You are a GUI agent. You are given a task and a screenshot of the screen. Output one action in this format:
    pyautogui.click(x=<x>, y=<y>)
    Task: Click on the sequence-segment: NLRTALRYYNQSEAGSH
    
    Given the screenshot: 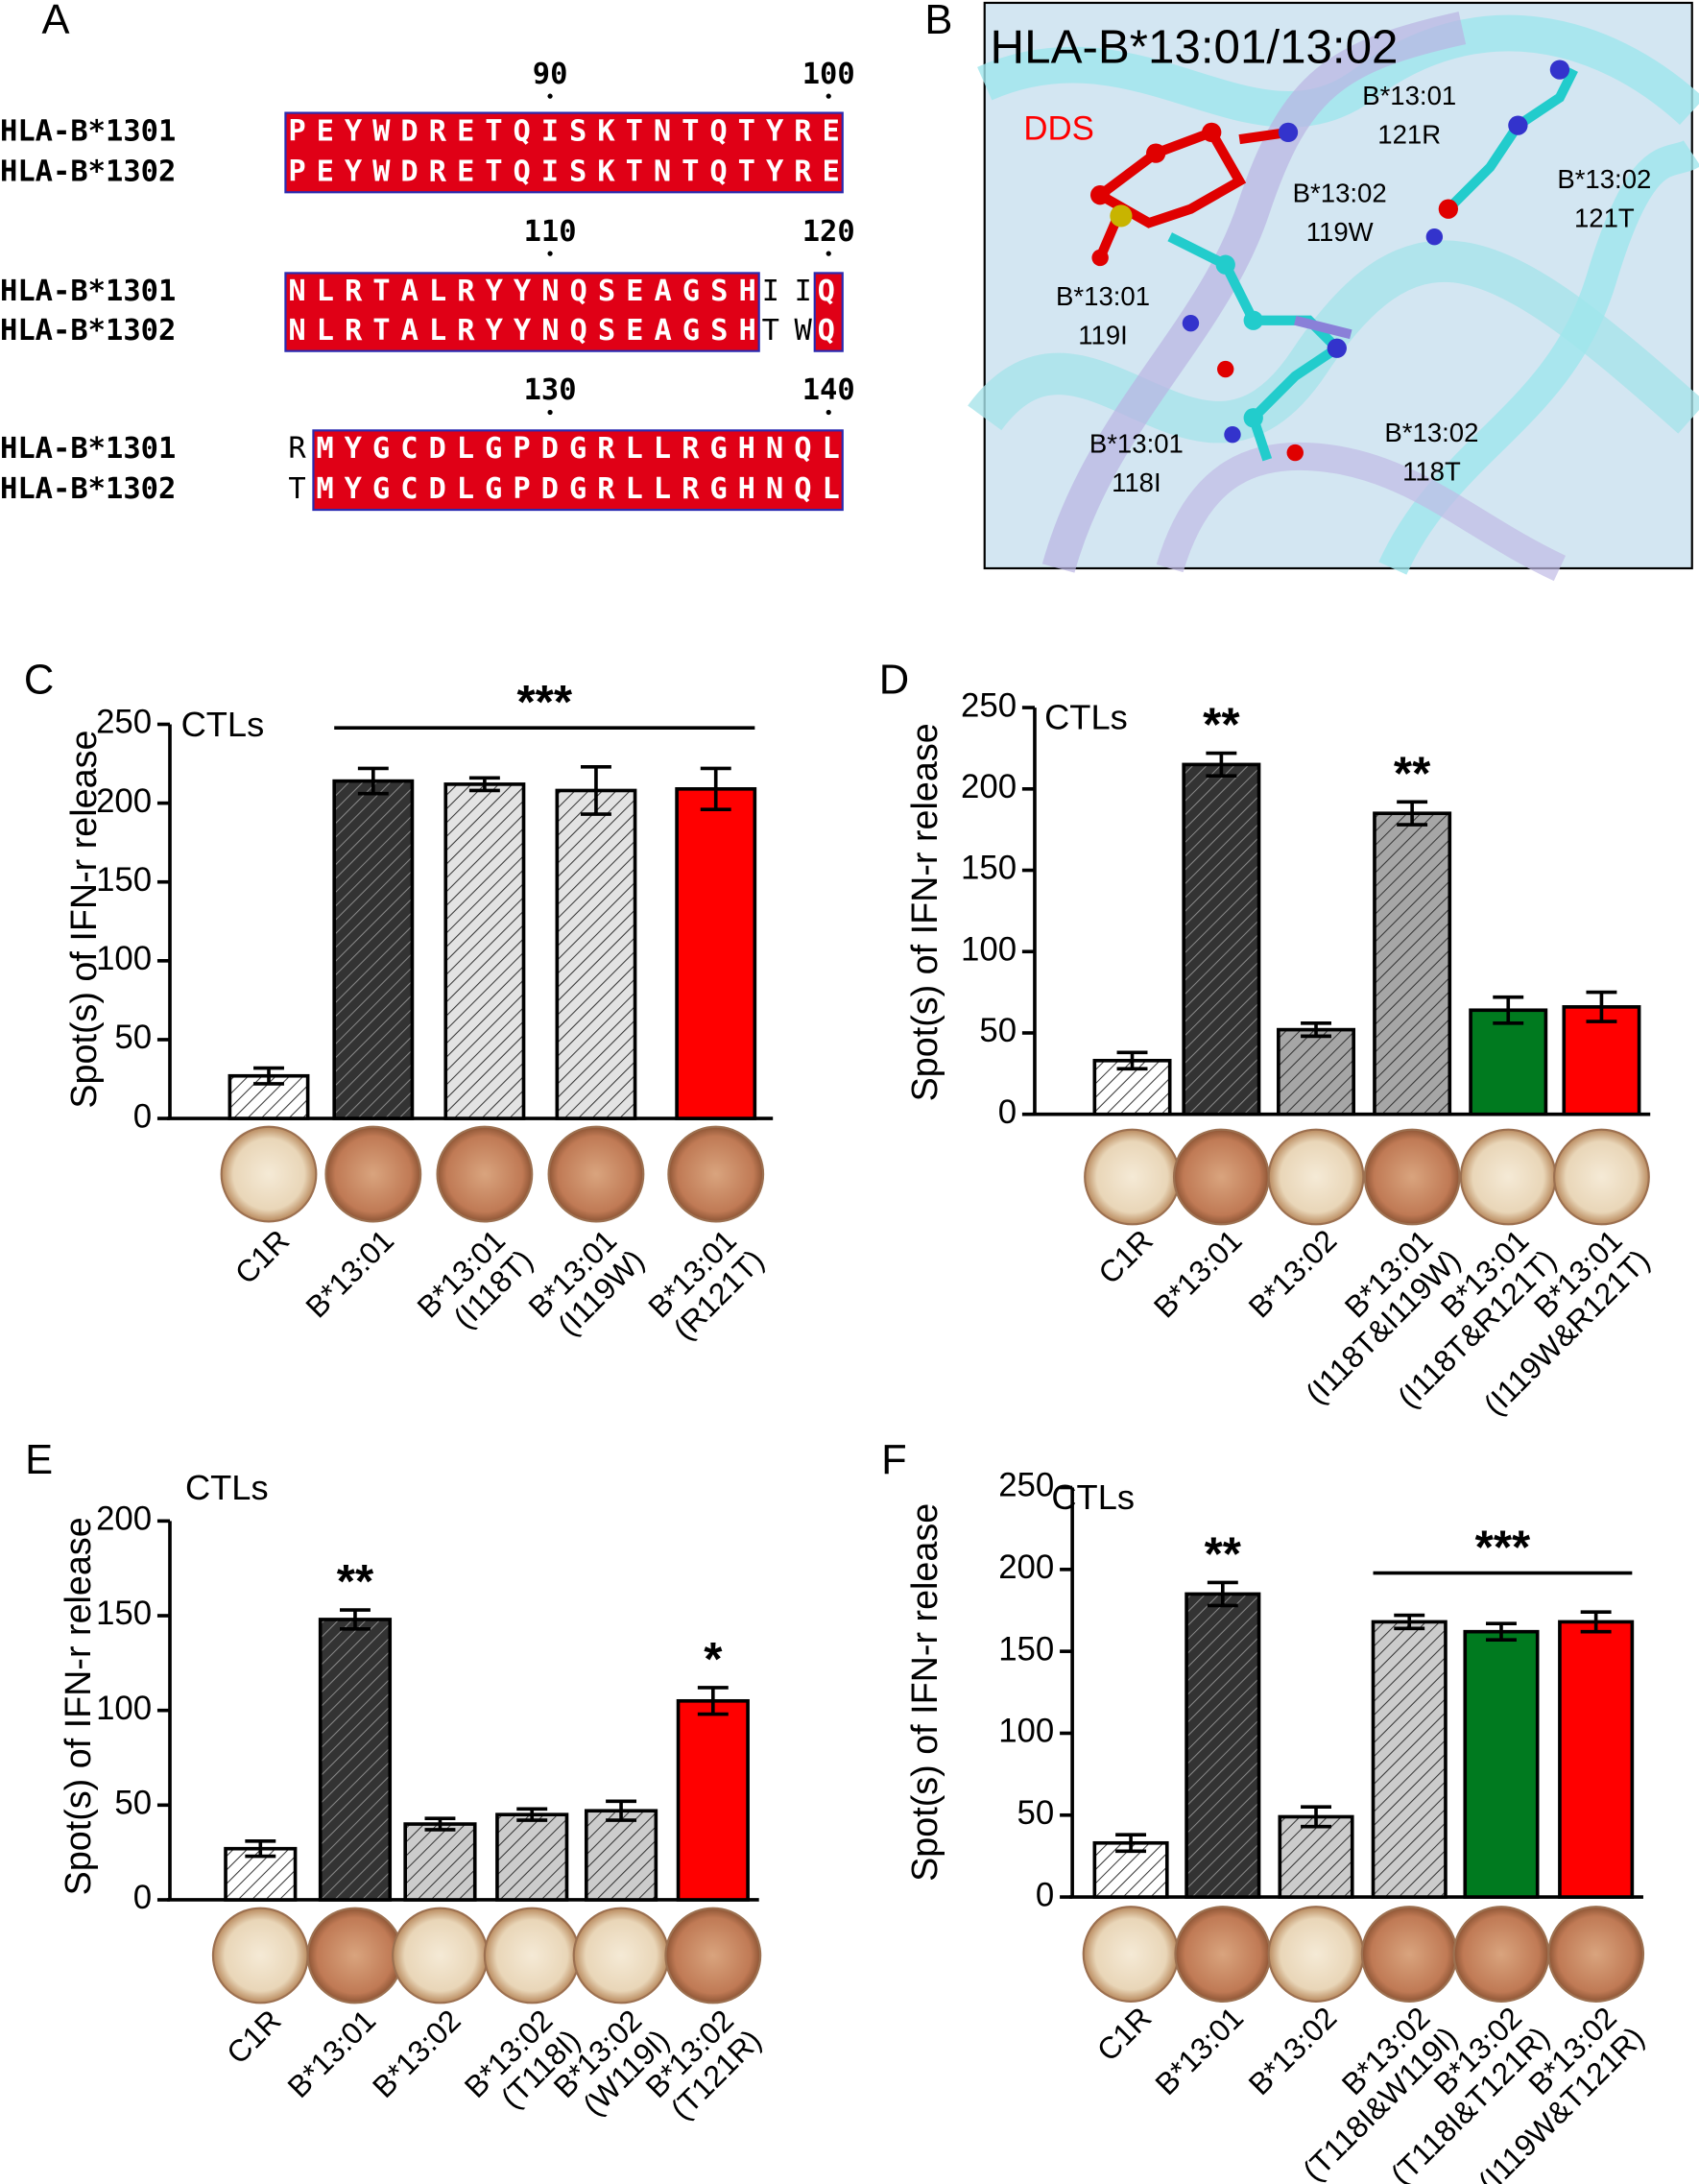 What is the action you would take?
    pyautogui.click(x=521, y=331)
    